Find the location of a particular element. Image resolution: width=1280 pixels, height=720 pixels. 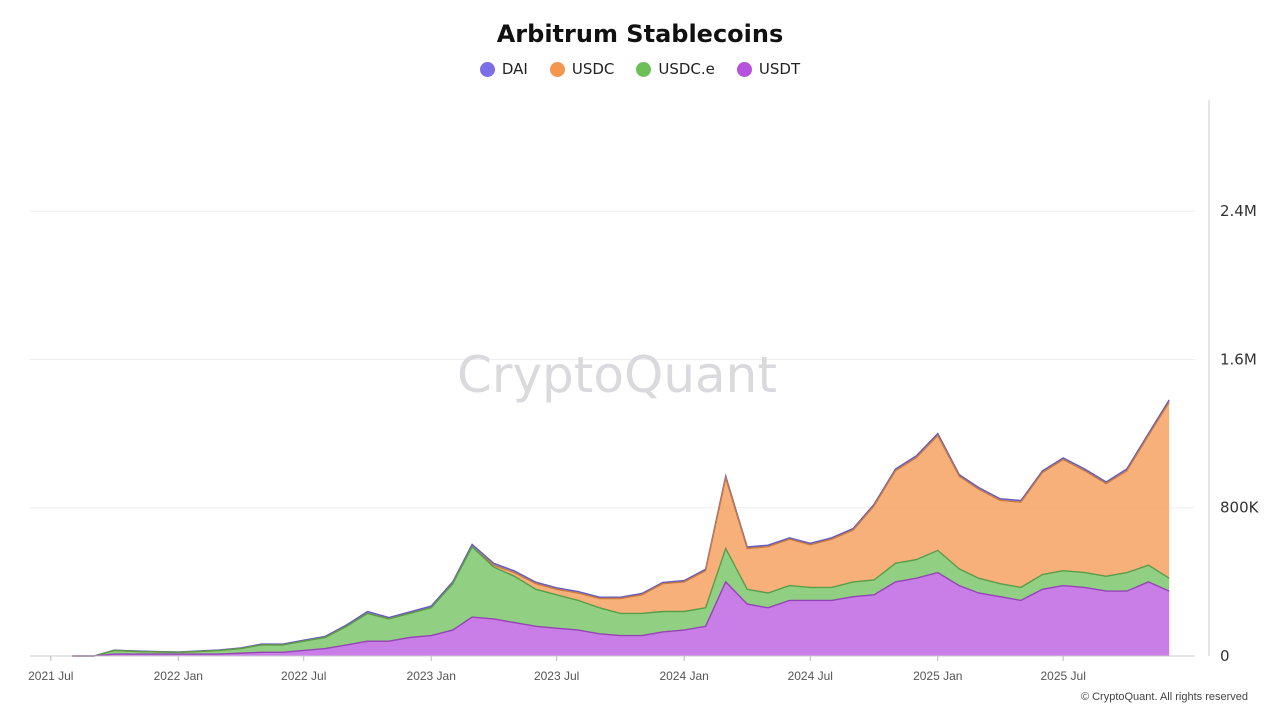

legend: DAI USDC USDC.e USDT is located at coordinates (640, 69).